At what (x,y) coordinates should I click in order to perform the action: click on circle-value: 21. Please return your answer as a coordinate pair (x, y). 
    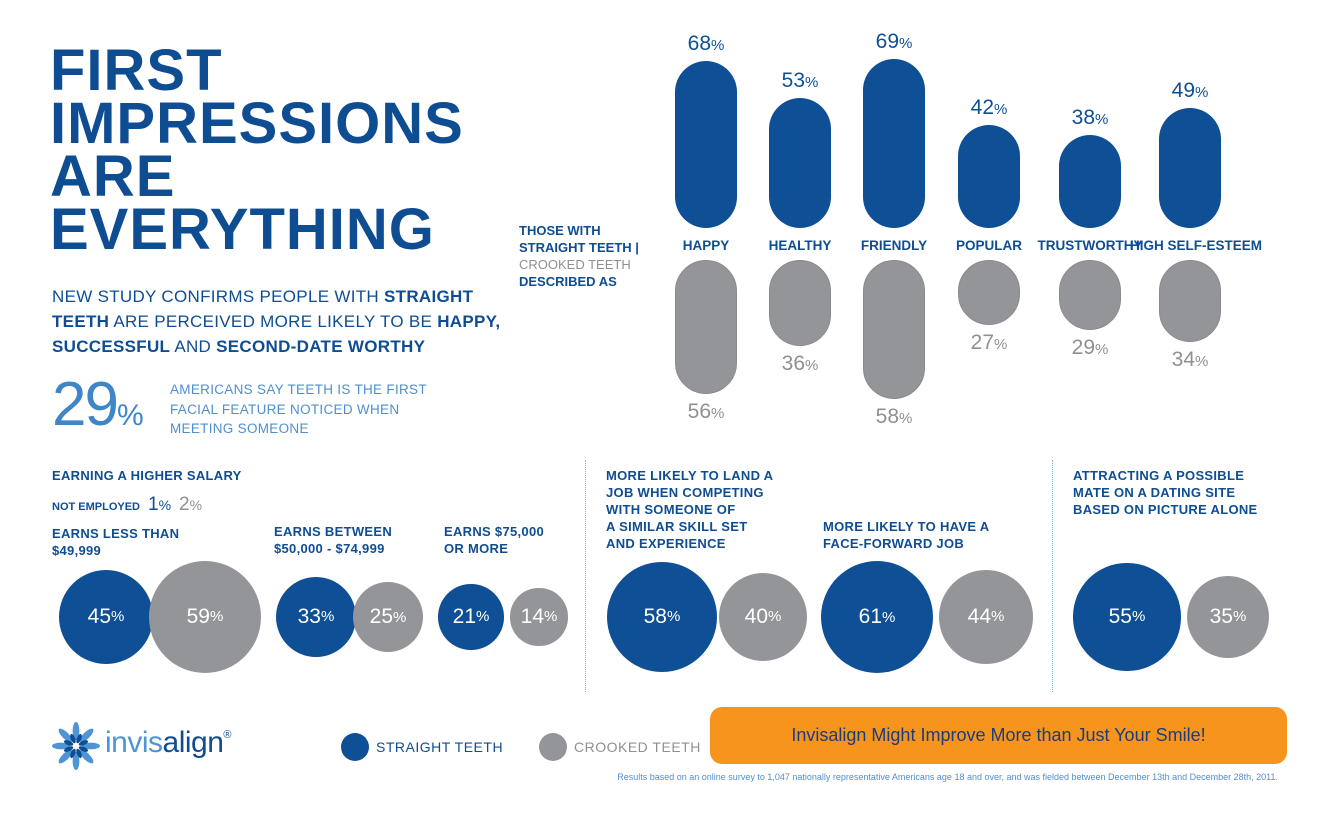
    Looking at the image, I should click on (464, 616).